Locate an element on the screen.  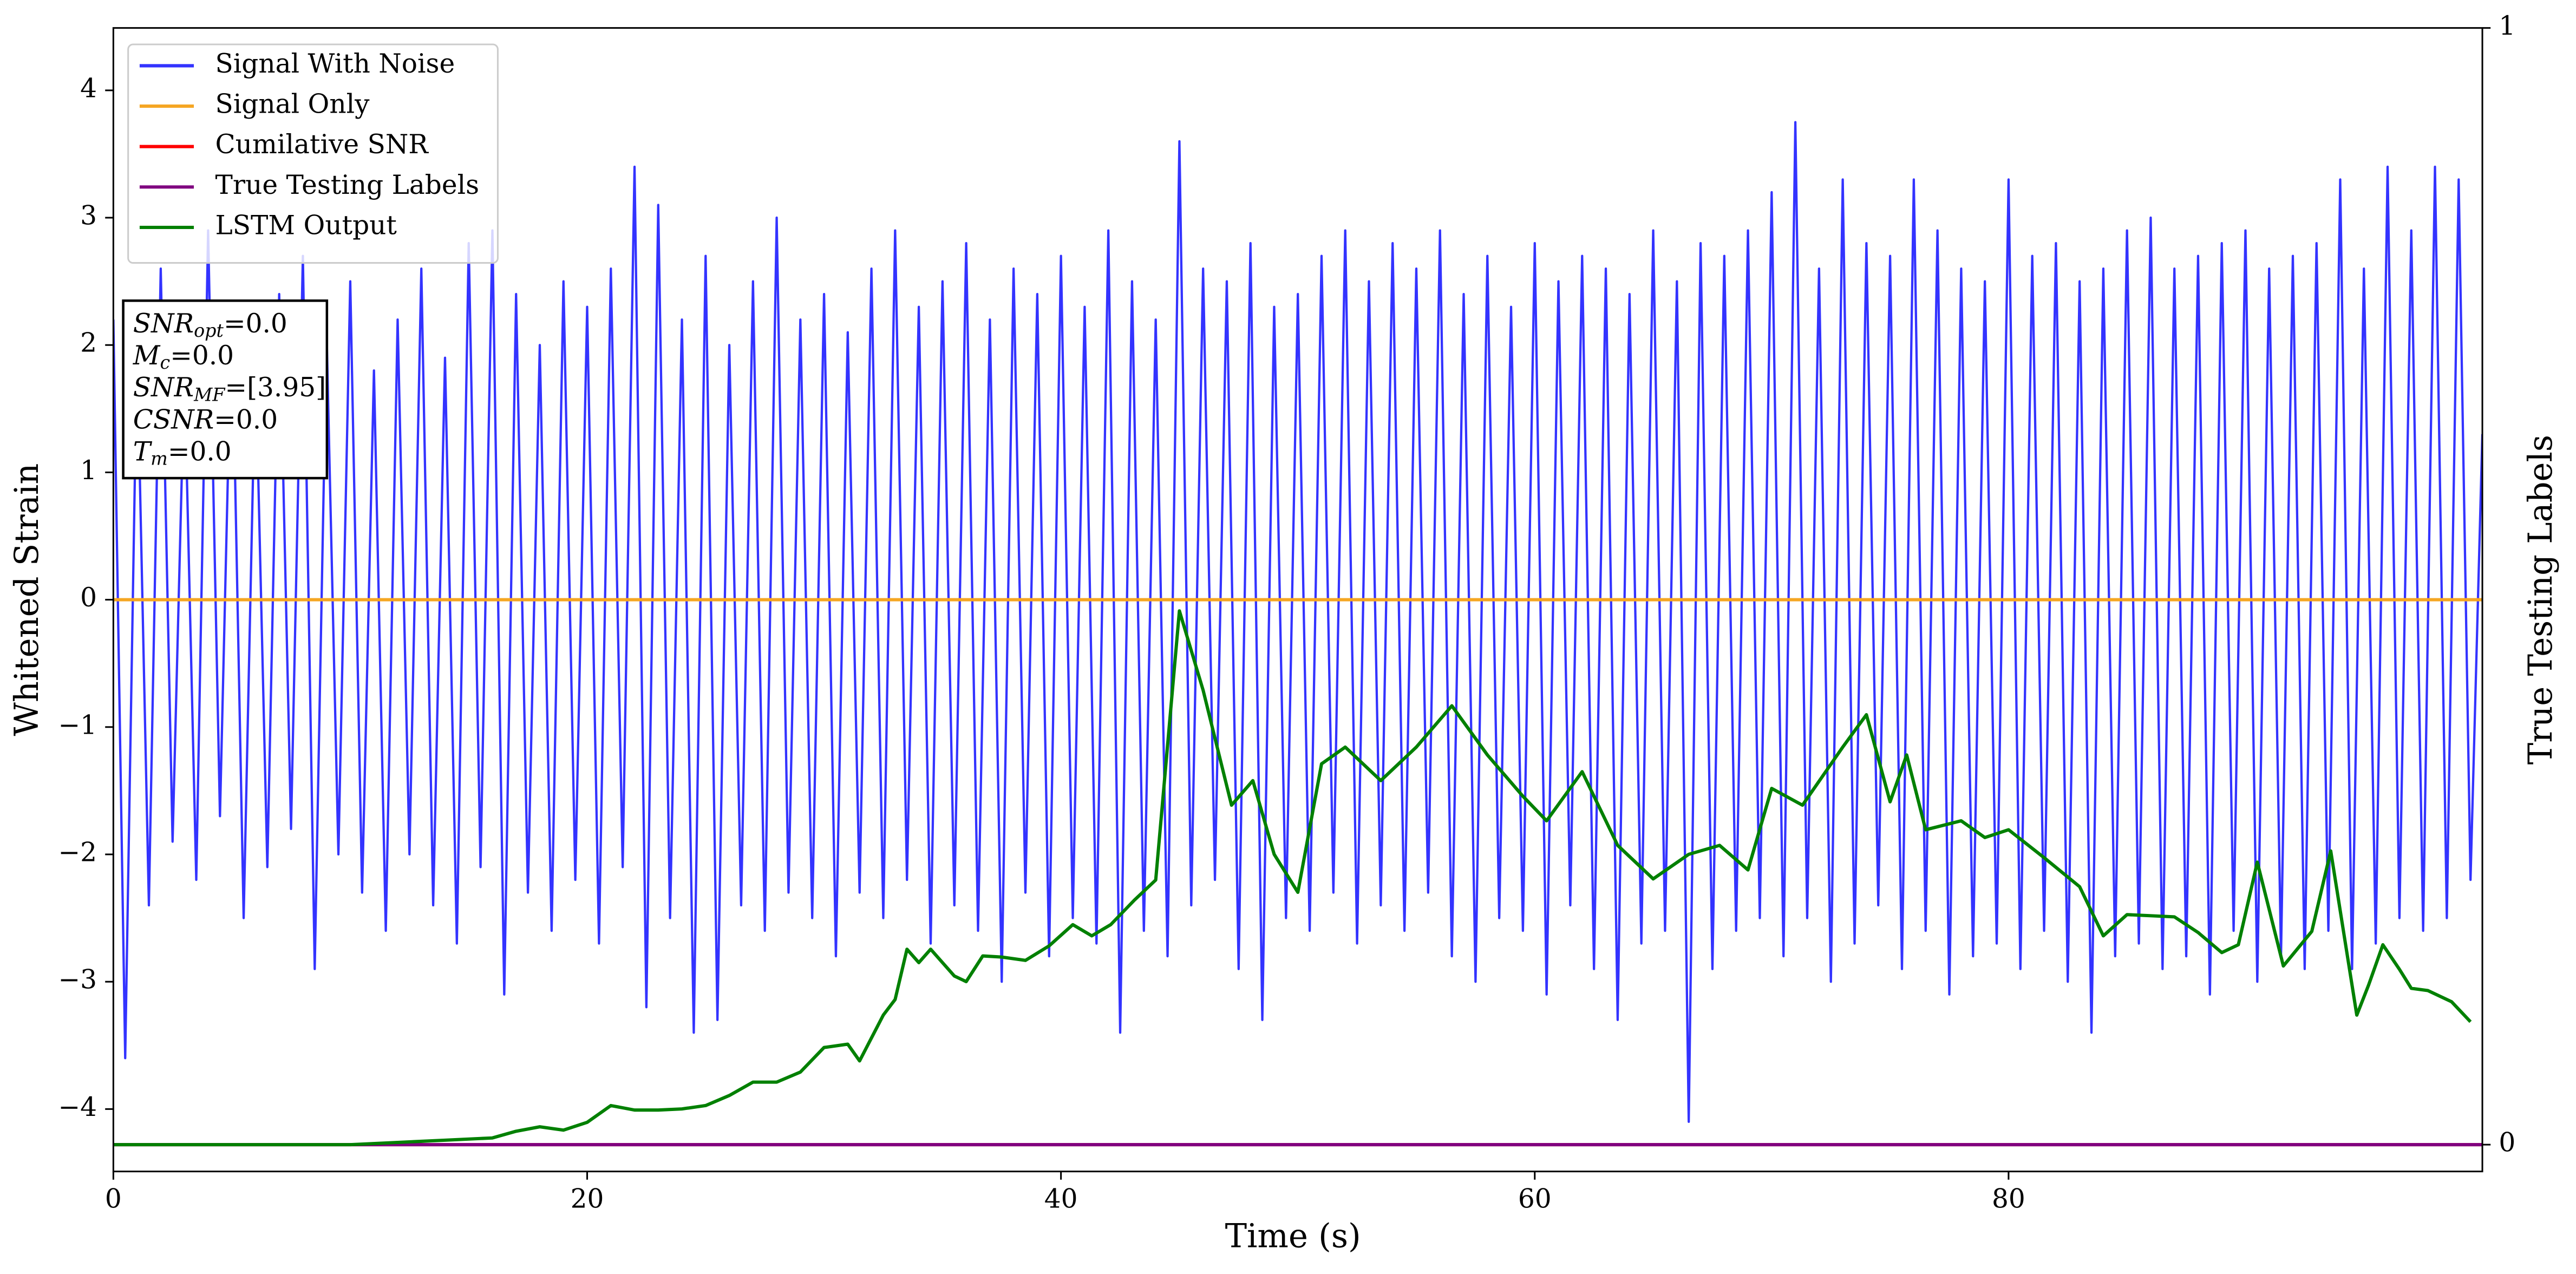
annotation-line: Tm=0.0 is located at coordinates (182, 452).